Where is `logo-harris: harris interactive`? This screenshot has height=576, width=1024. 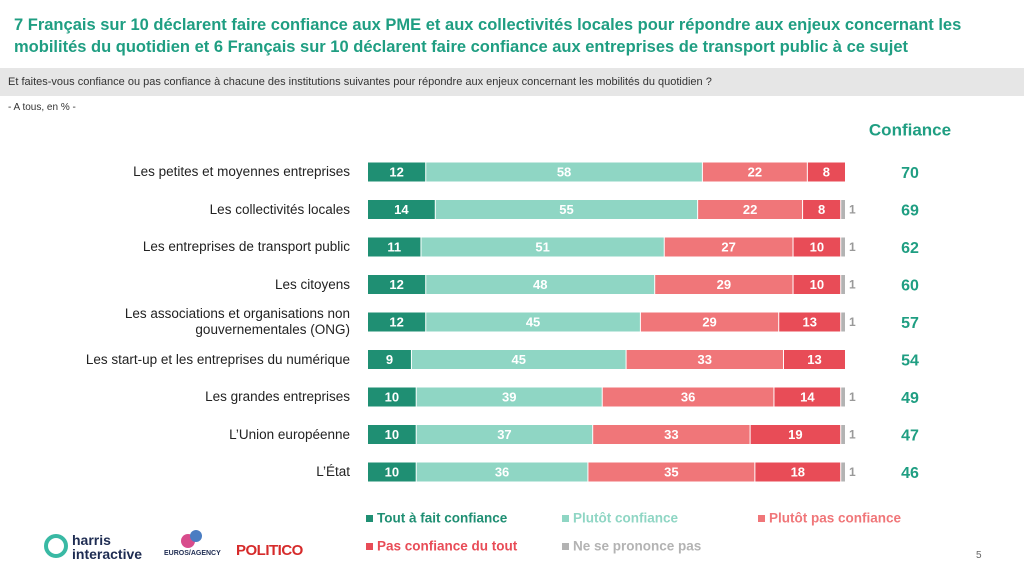
logo-harris: harris interactive is located at coordinates (107, 547).